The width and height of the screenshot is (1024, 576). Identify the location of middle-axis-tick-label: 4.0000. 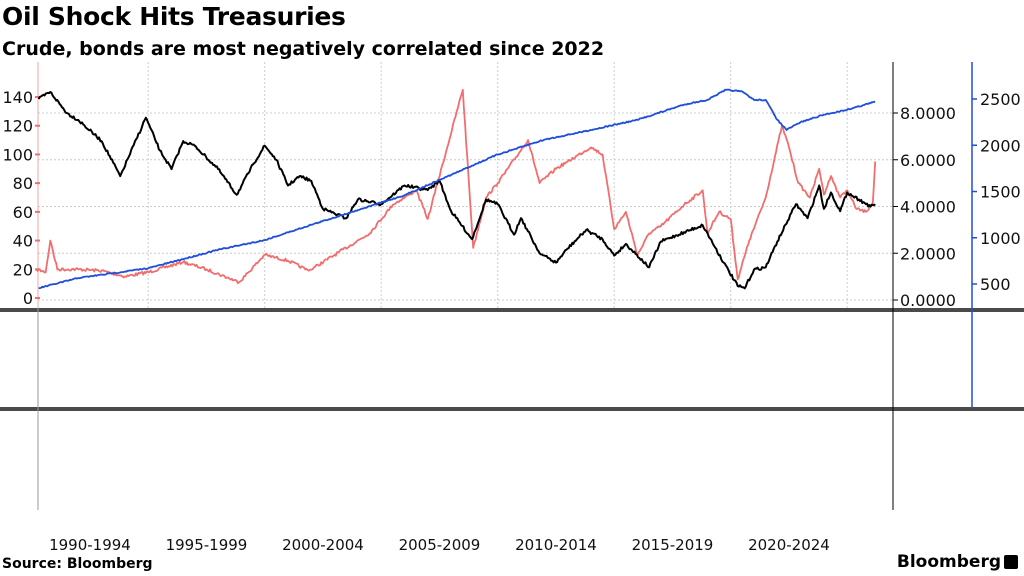
(928, 207).